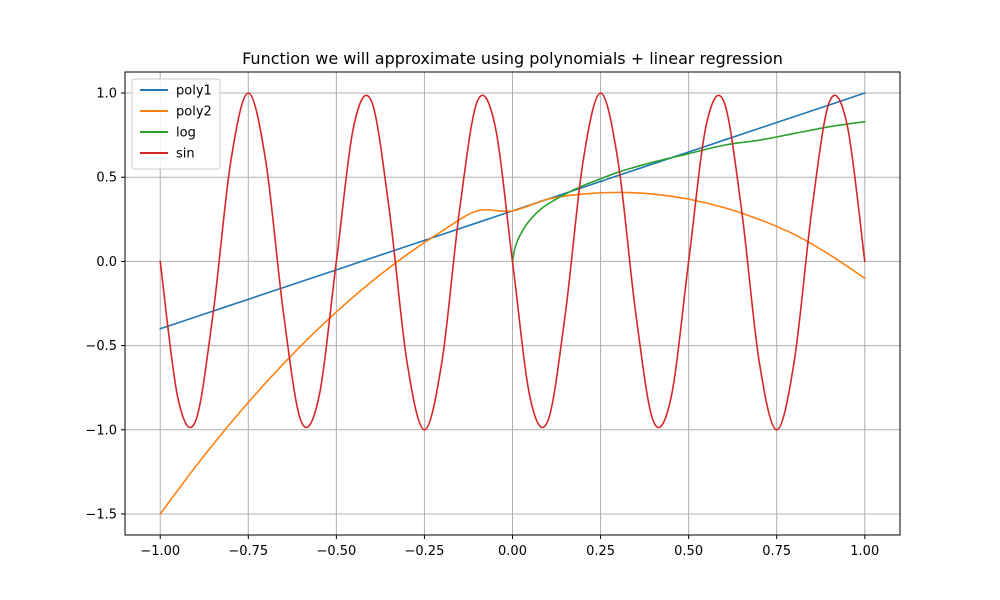  I want to click on y-tick-label: 0.5, so click(106, 178).